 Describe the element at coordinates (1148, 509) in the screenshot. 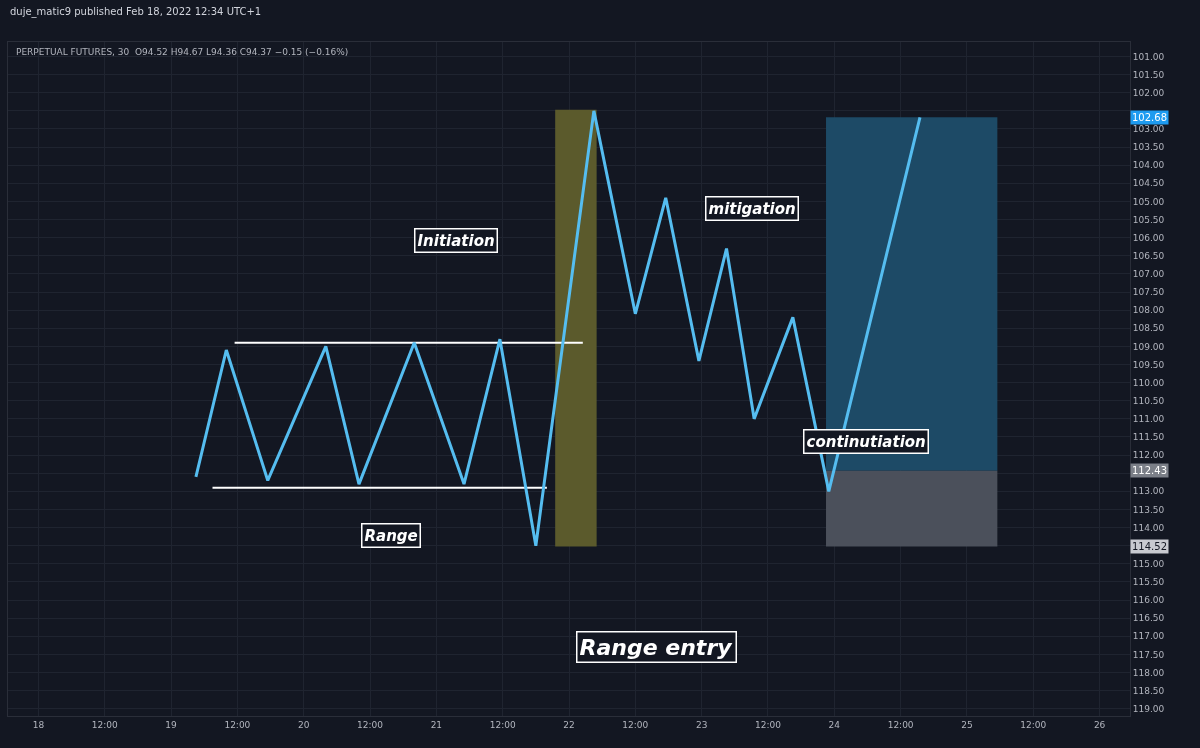

I see `y-tick-label: 113.50` at that location.